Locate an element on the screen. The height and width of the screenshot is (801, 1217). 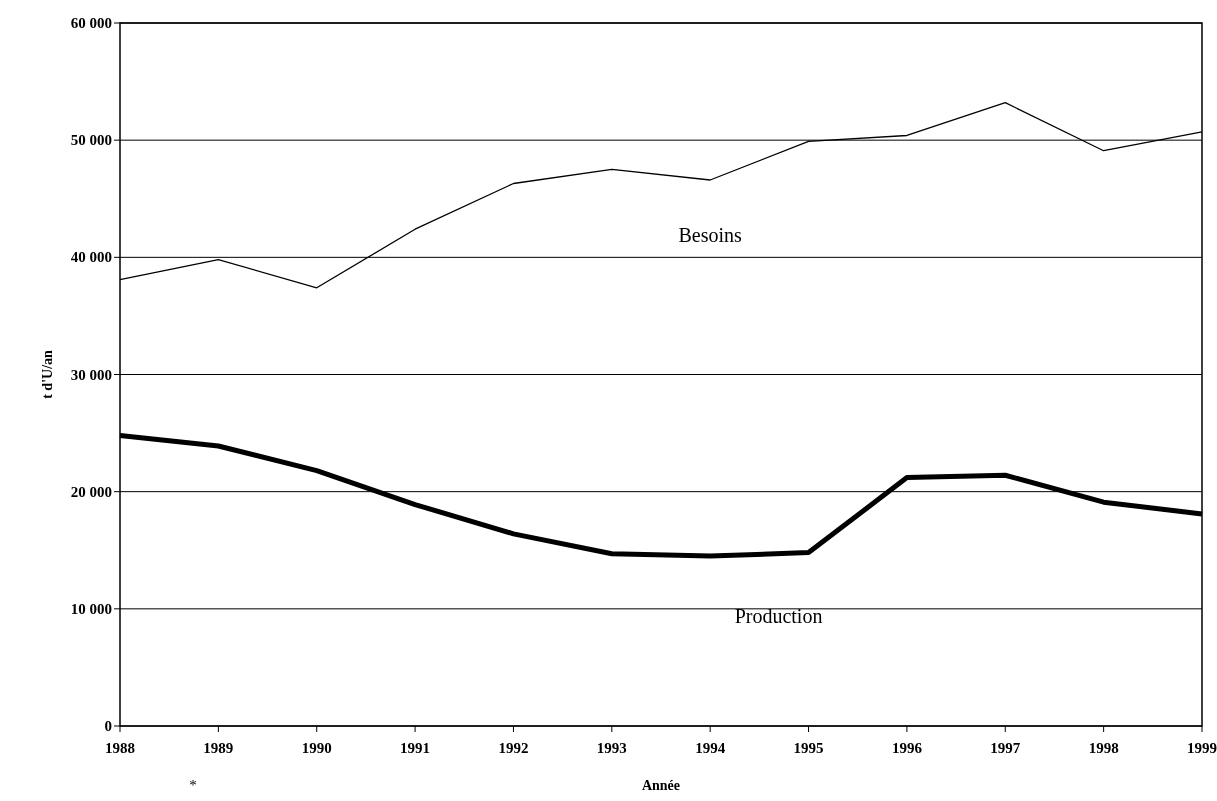
y-tick-label: 0 is located at coordinates (108, 726).